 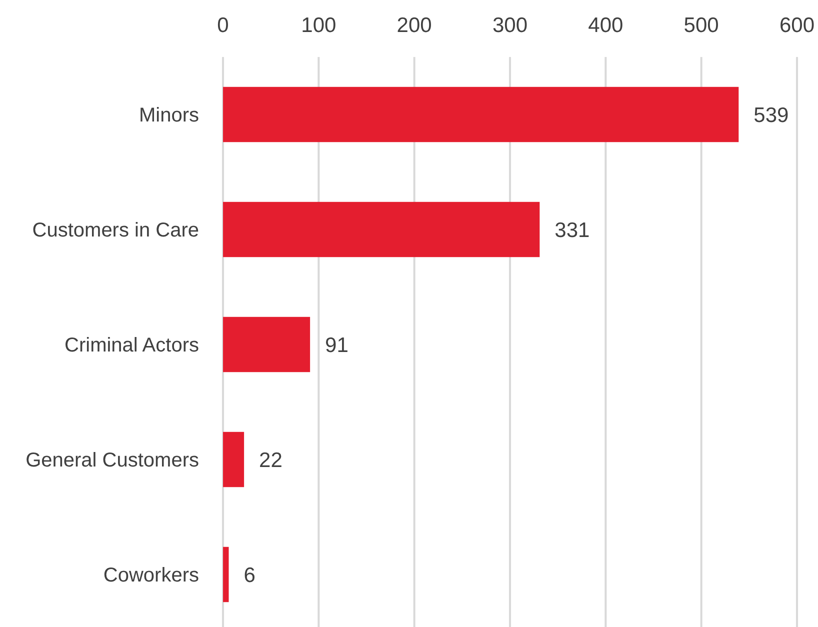 I want to click on y-tick-label: Minors, so click(x=168, y=115).